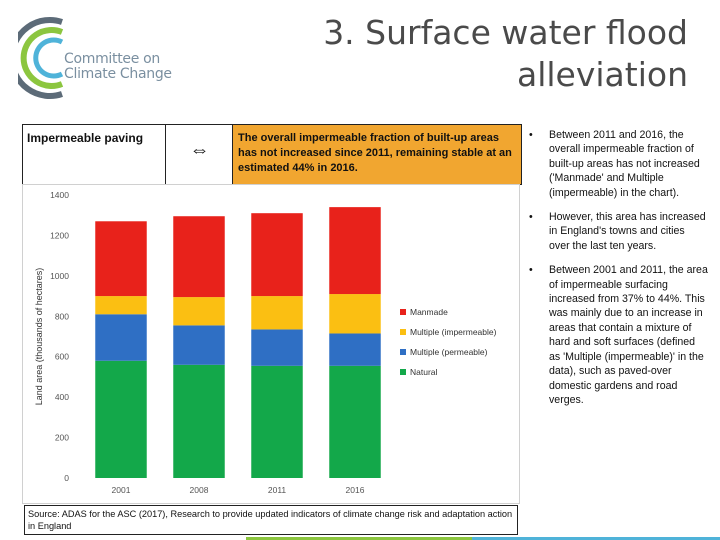  What do you see at coordinates (62, 438) in the screenshot?
I see `y-tick-label: 200` at bounding box center [62, 438].